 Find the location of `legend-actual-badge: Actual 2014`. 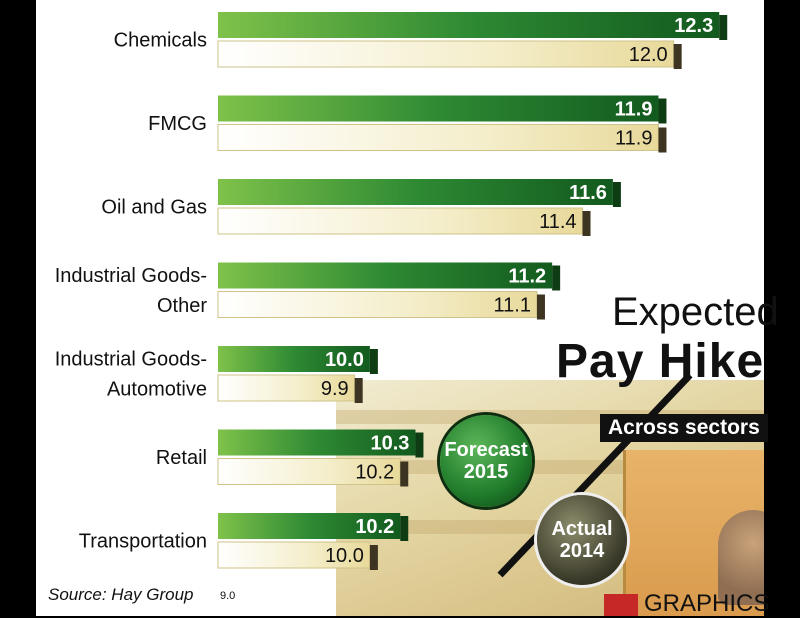

legend-actual-badge: Actual 2014 is located at coordinates (582, 540).